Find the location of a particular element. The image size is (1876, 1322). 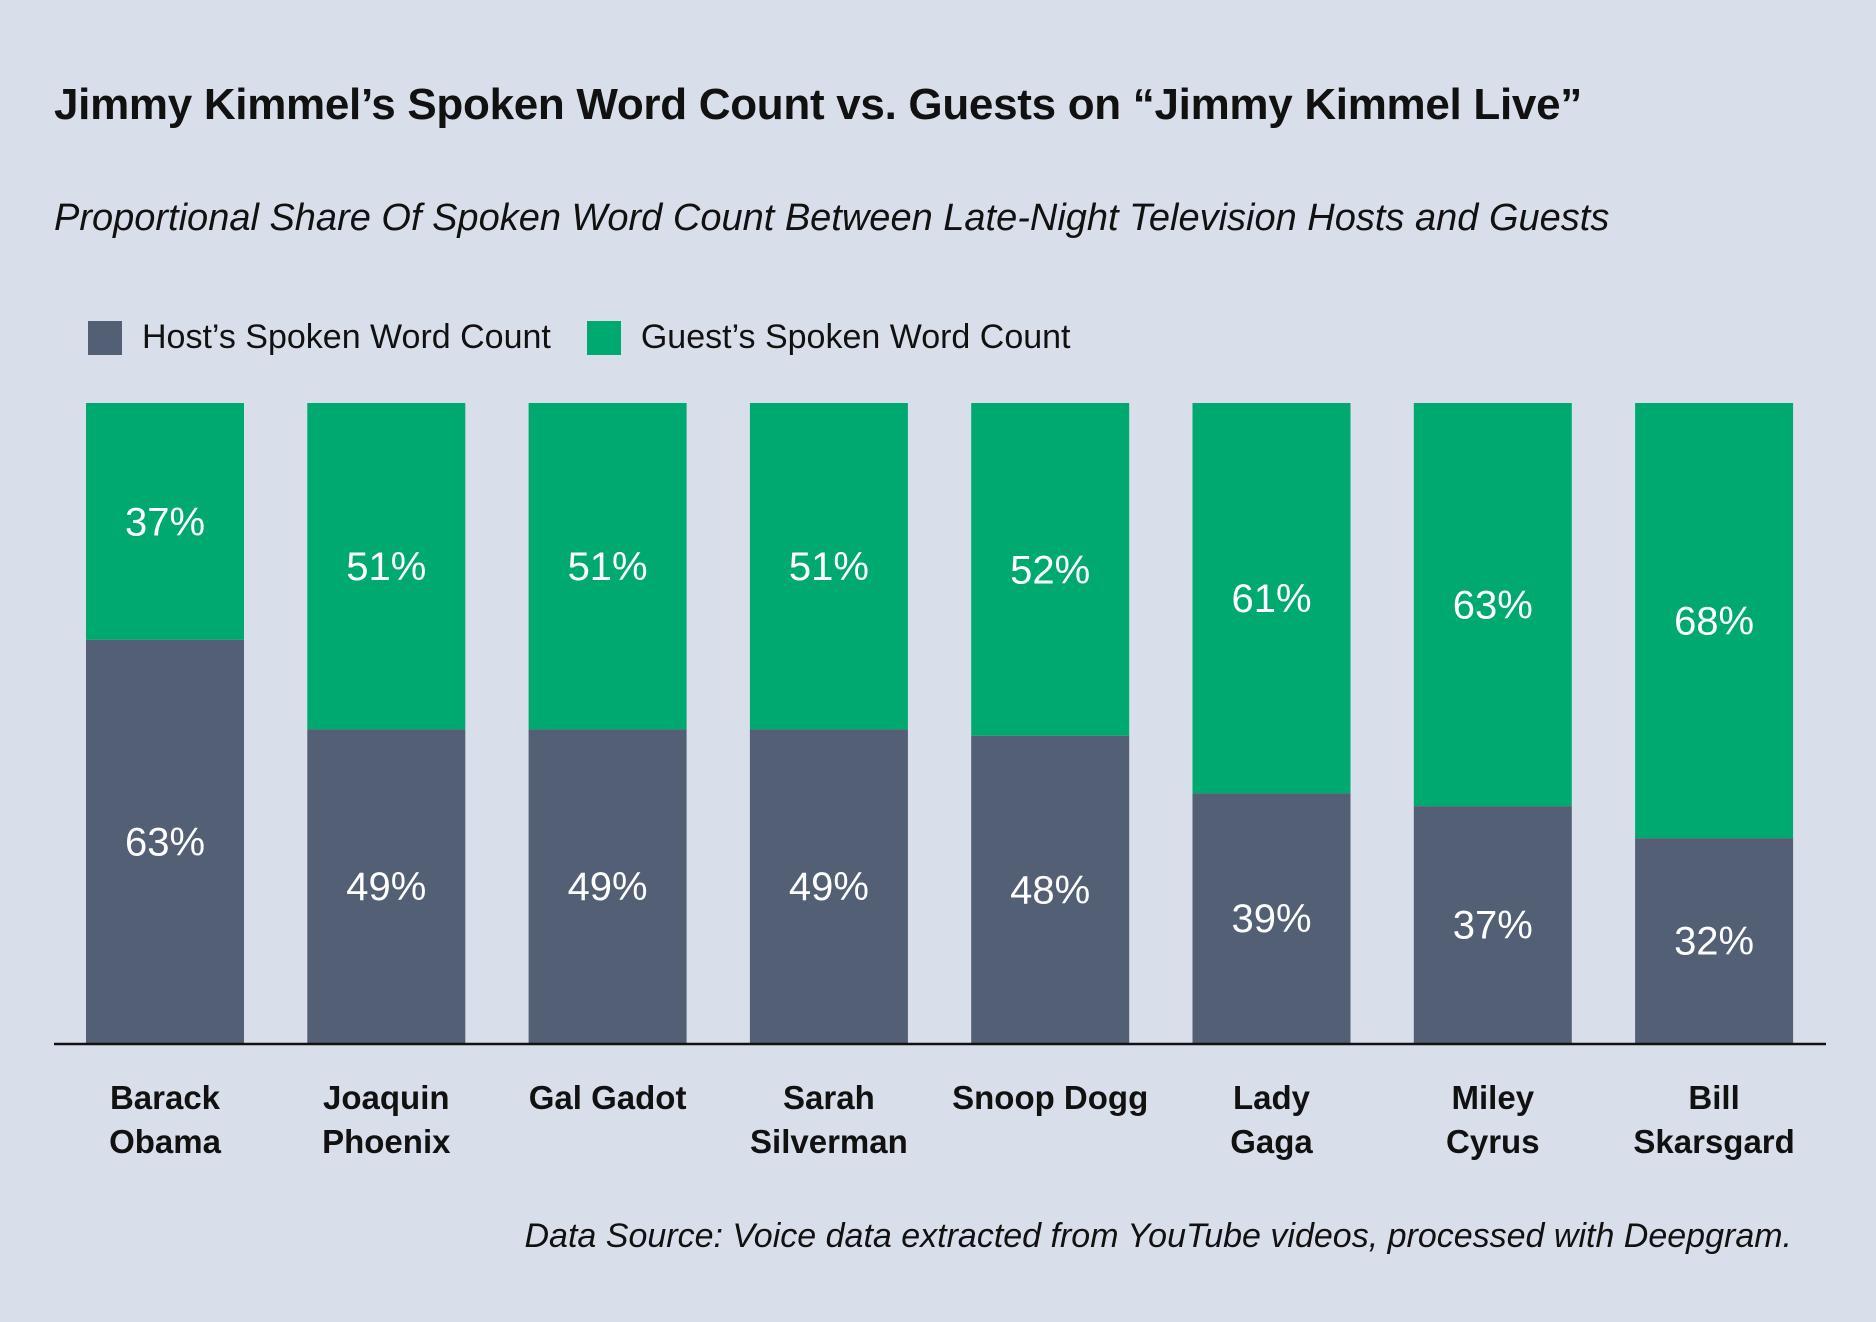

legend-label-host: Host’s Spoken Word Count is located at coordinates (346, 337).